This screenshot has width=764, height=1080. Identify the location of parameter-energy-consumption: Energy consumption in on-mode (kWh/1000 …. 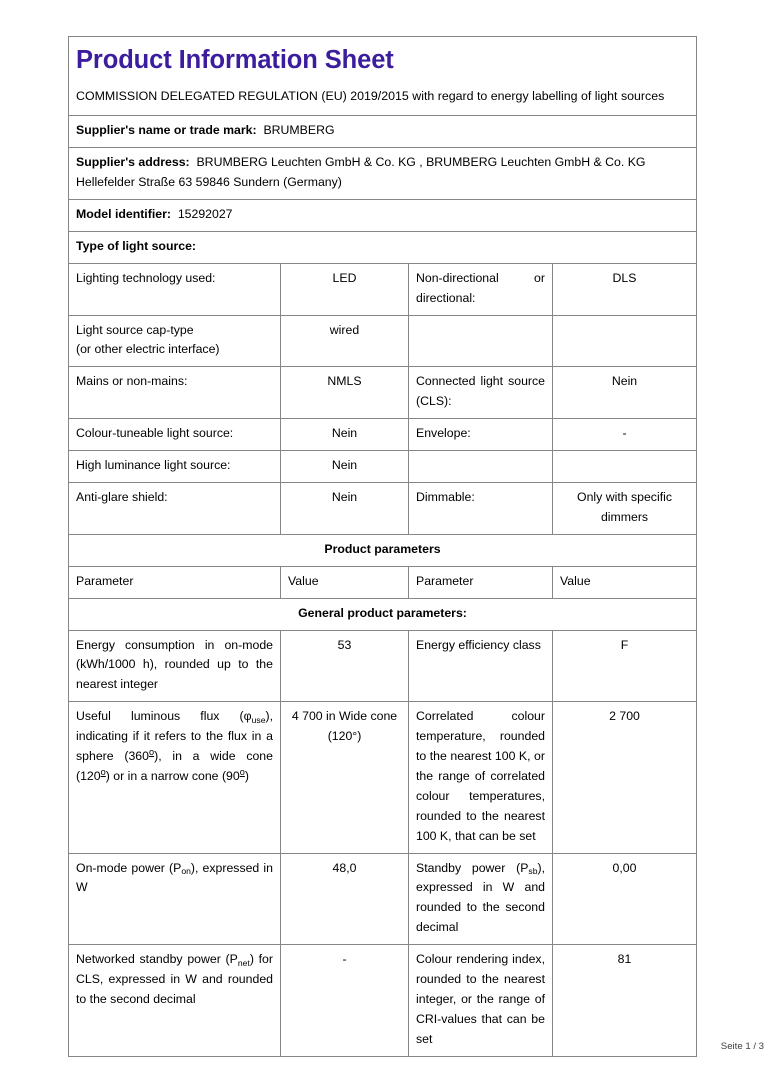
(174, 666).